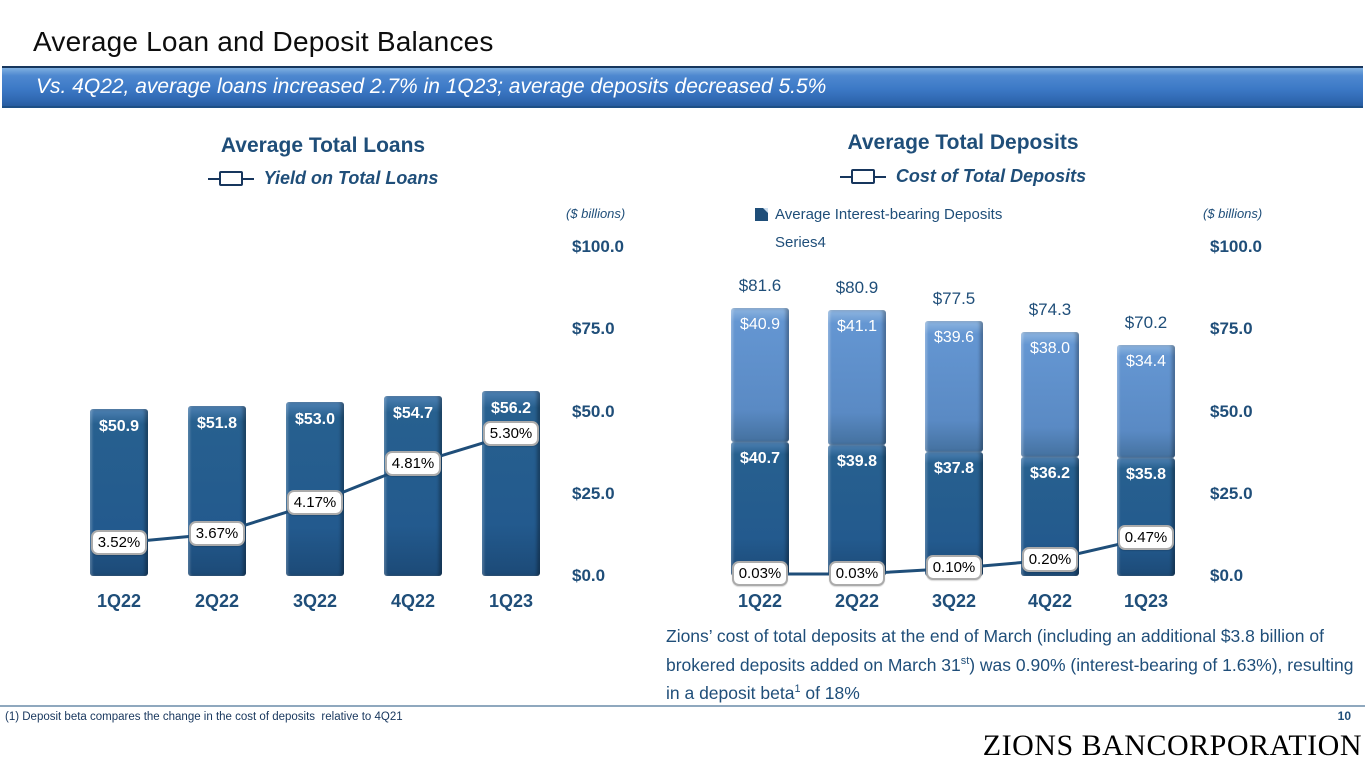 This screenshot has width=1365, height=768. I want to click on commentary-text: of 18%, so click(830, 692).